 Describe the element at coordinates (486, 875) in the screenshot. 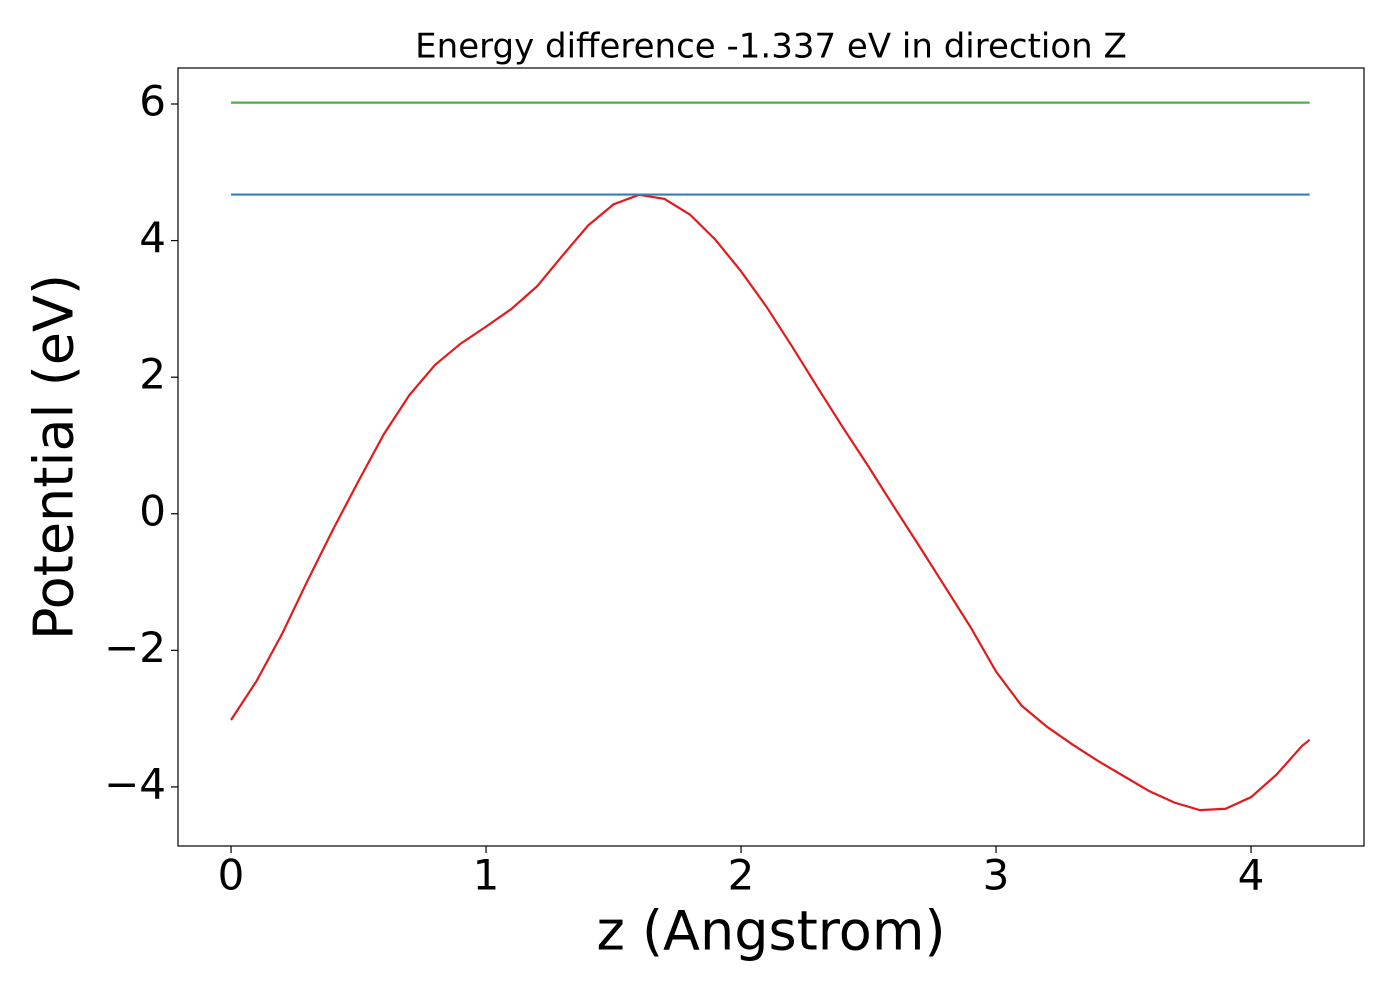

I see `x-tick-label: 1` at that location.